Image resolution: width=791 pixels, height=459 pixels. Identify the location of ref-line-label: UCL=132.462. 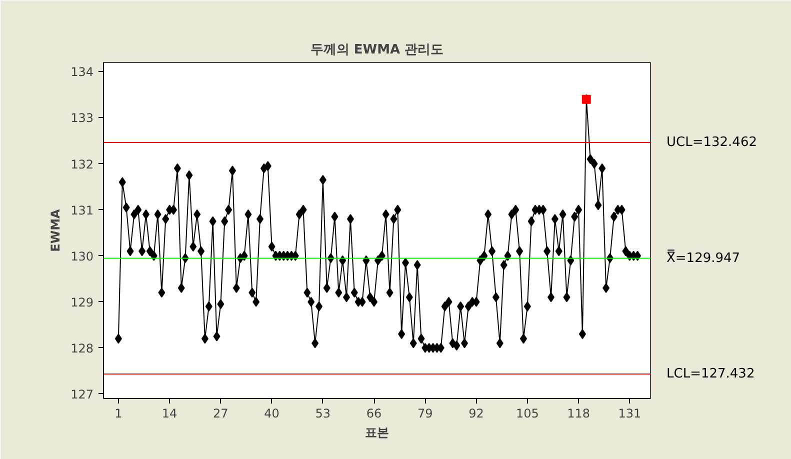
(711, 142).